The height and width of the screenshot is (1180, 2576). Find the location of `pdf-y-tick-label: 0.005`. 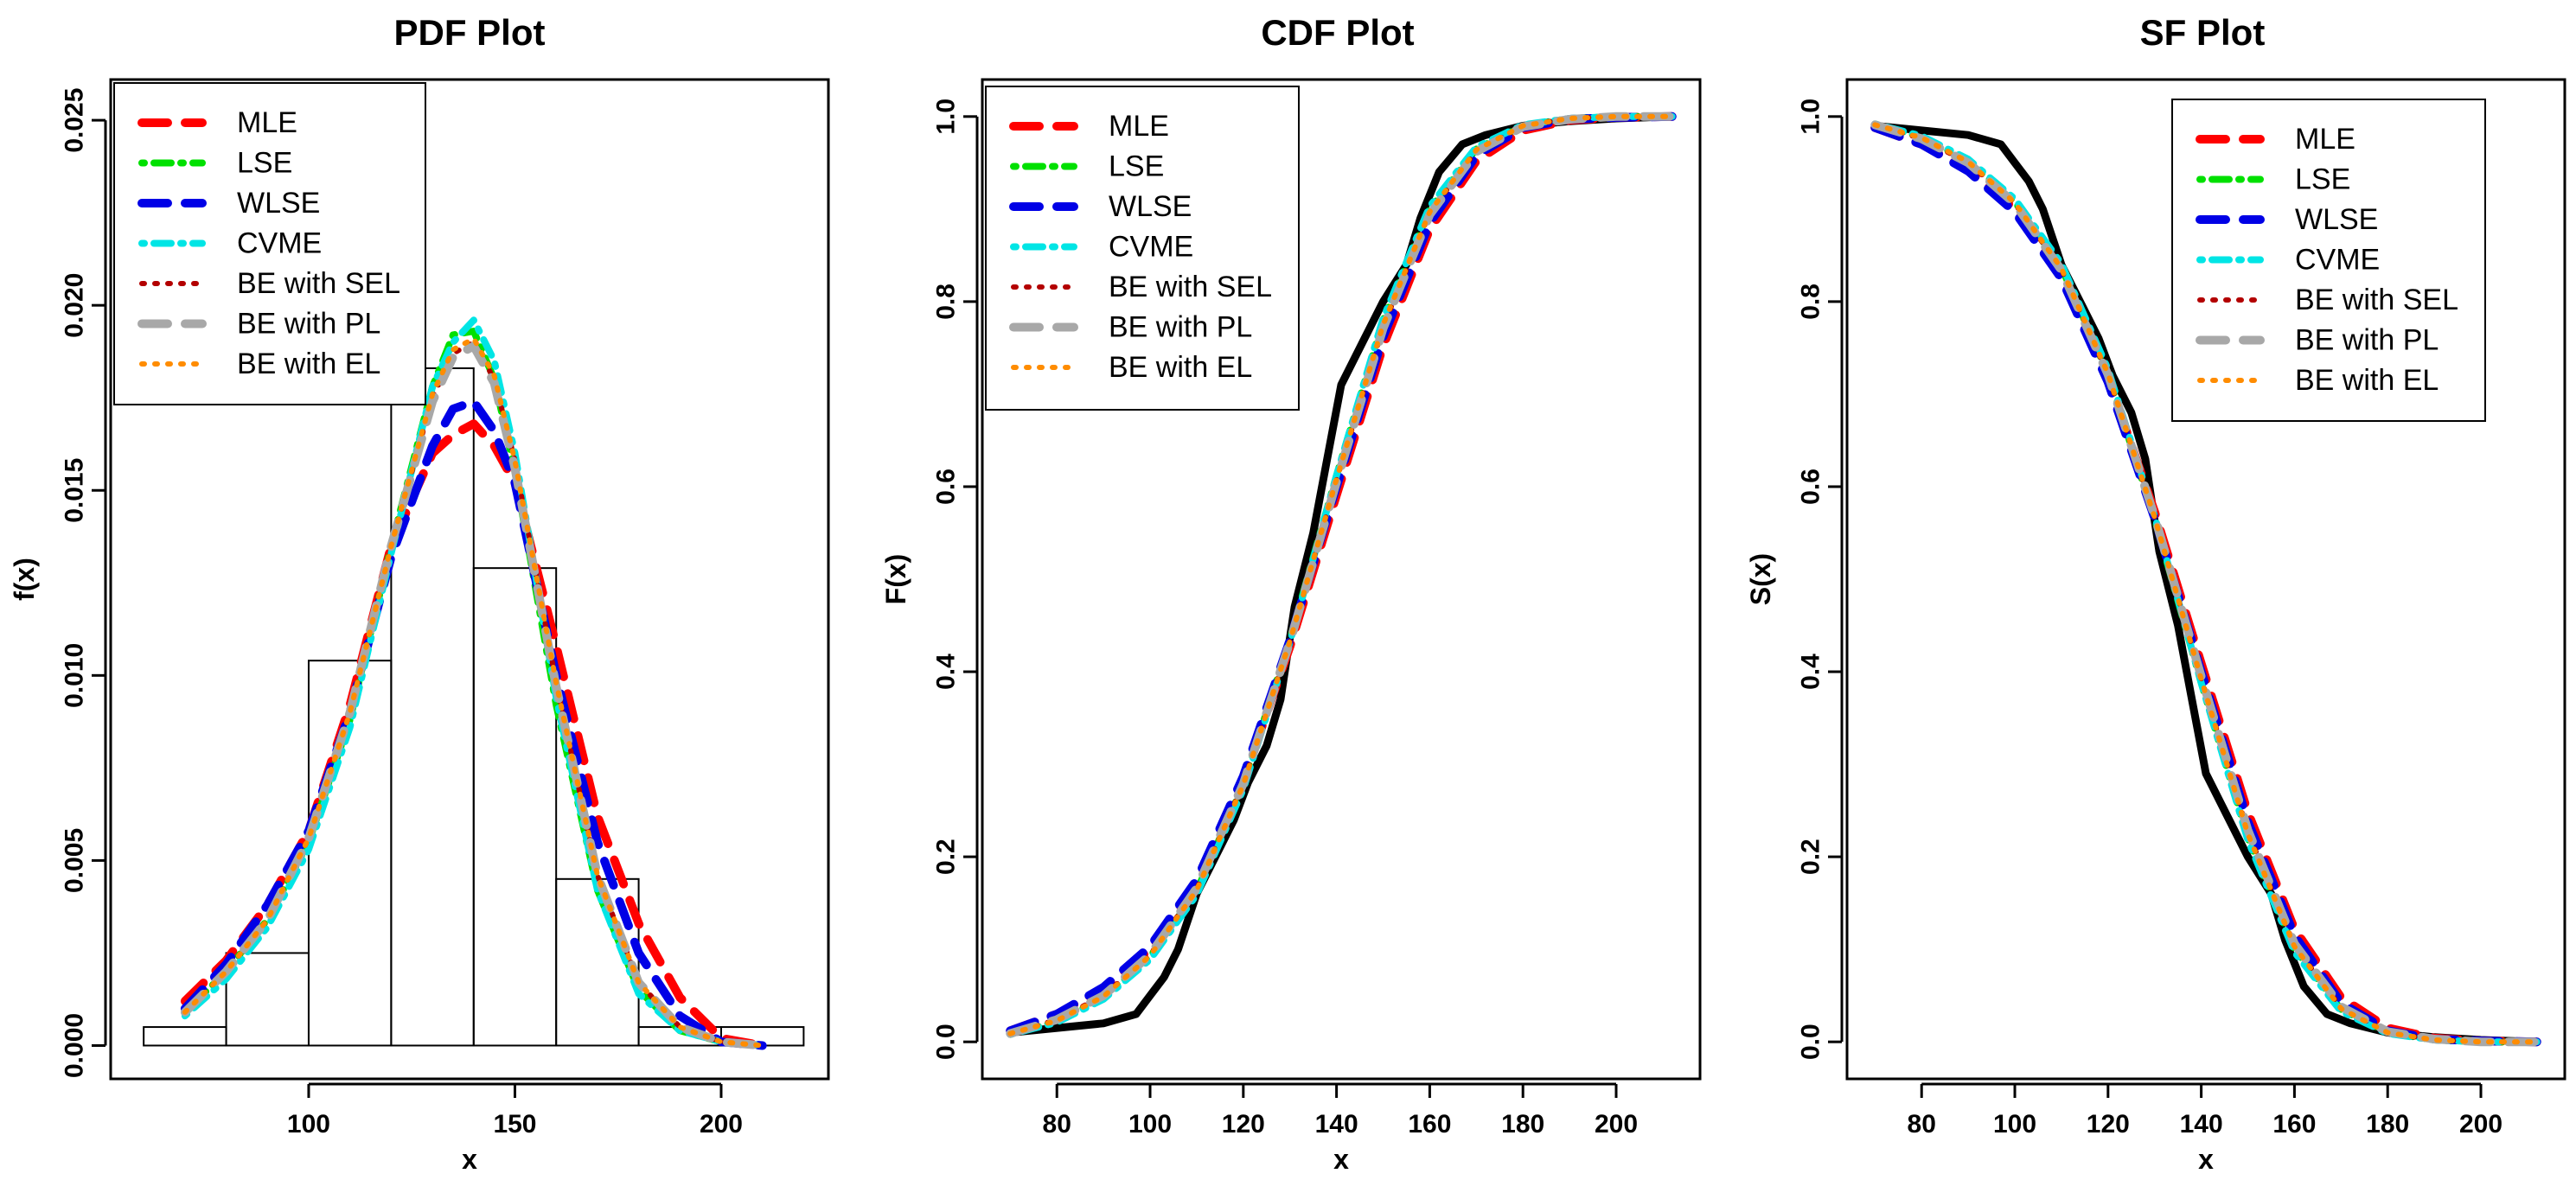

pdf-y-tick-label: 0.005 is located at coordinates (75, 861).